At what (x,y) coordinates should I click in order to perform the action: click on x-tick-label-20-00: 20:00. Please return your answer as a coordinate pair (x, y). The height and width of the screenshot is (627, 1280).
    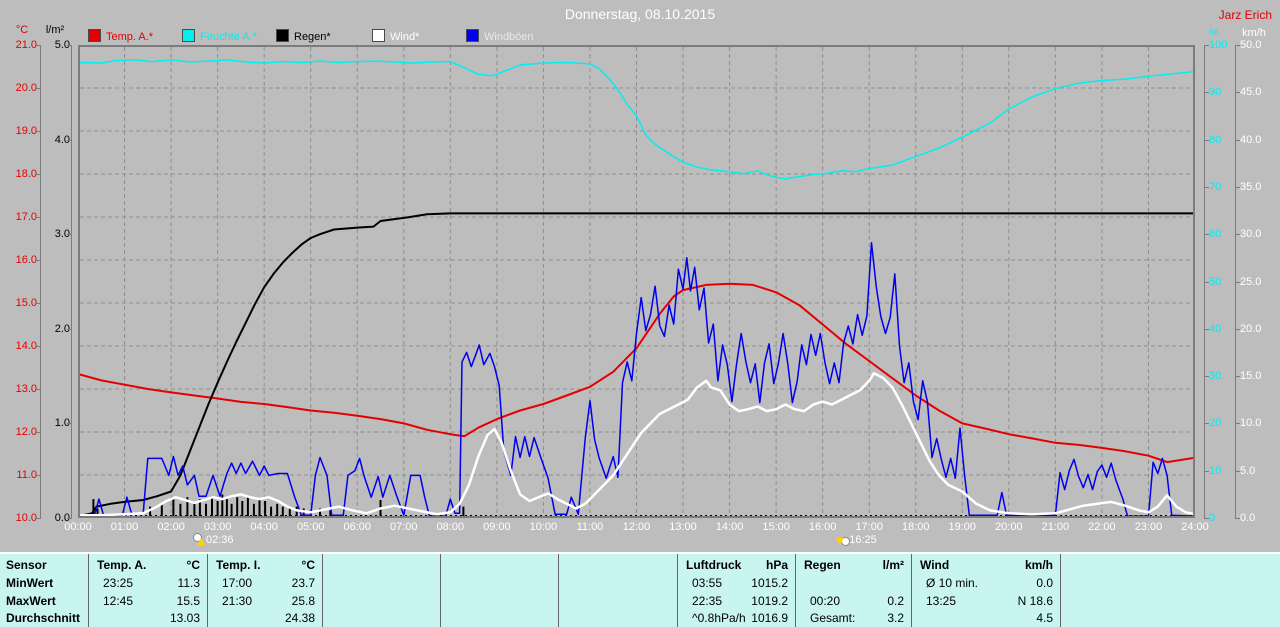
    Looking at the image, I should click on (1009, 527).